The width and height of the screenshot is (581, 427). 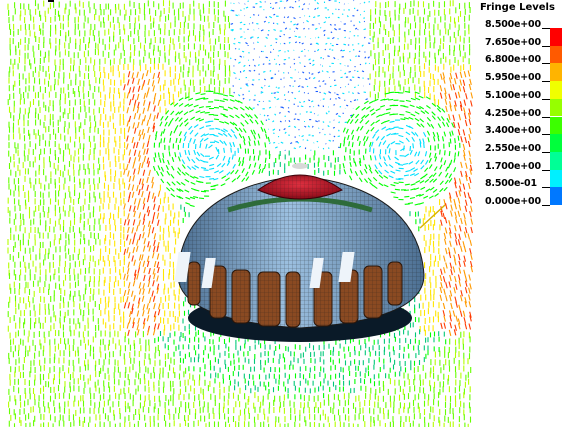 What do you see at coordinates (556, 37) in the screenshot?
I see `legend-swatch` at bounding box center [556, 37].